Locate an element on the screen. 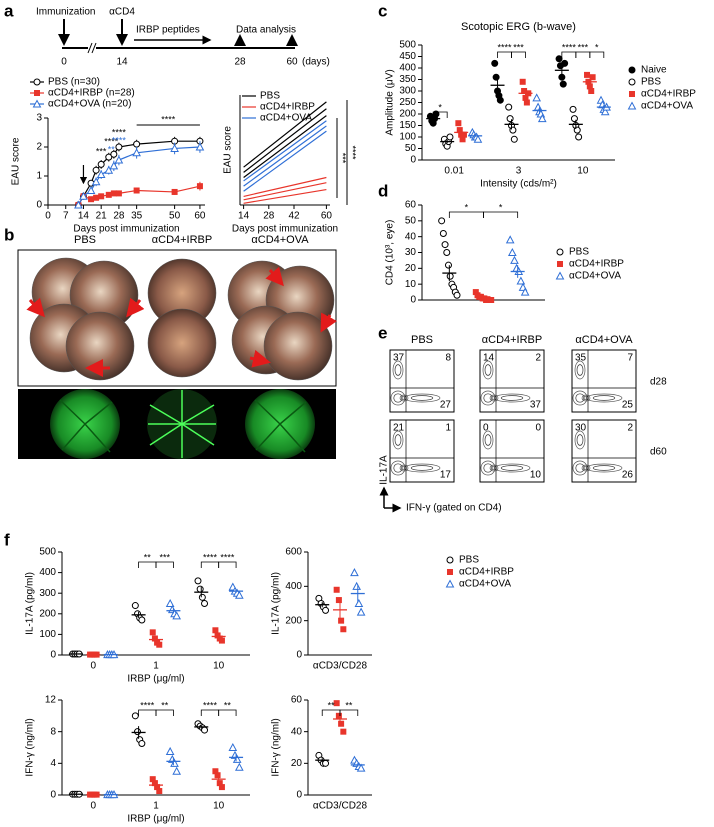  y-tick-label: 1 is located at coordinates (39, 176).